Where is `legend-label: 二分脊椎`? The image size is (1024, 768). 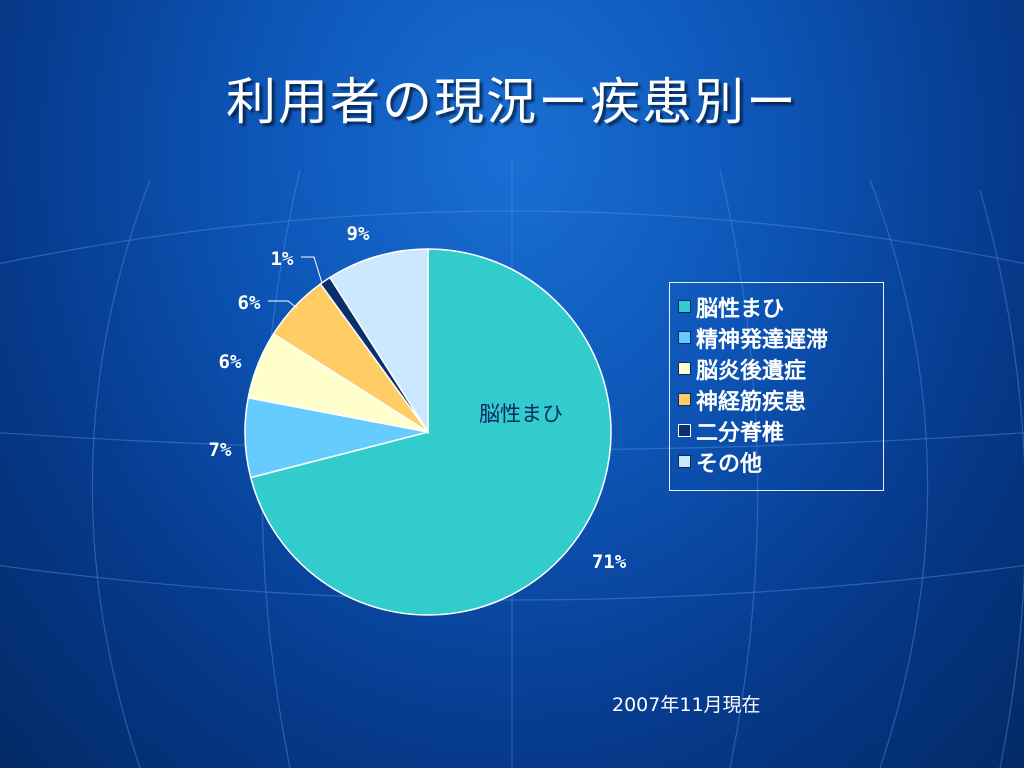 legend-label: 二分脊椎 is located at coordinates (740, 433).